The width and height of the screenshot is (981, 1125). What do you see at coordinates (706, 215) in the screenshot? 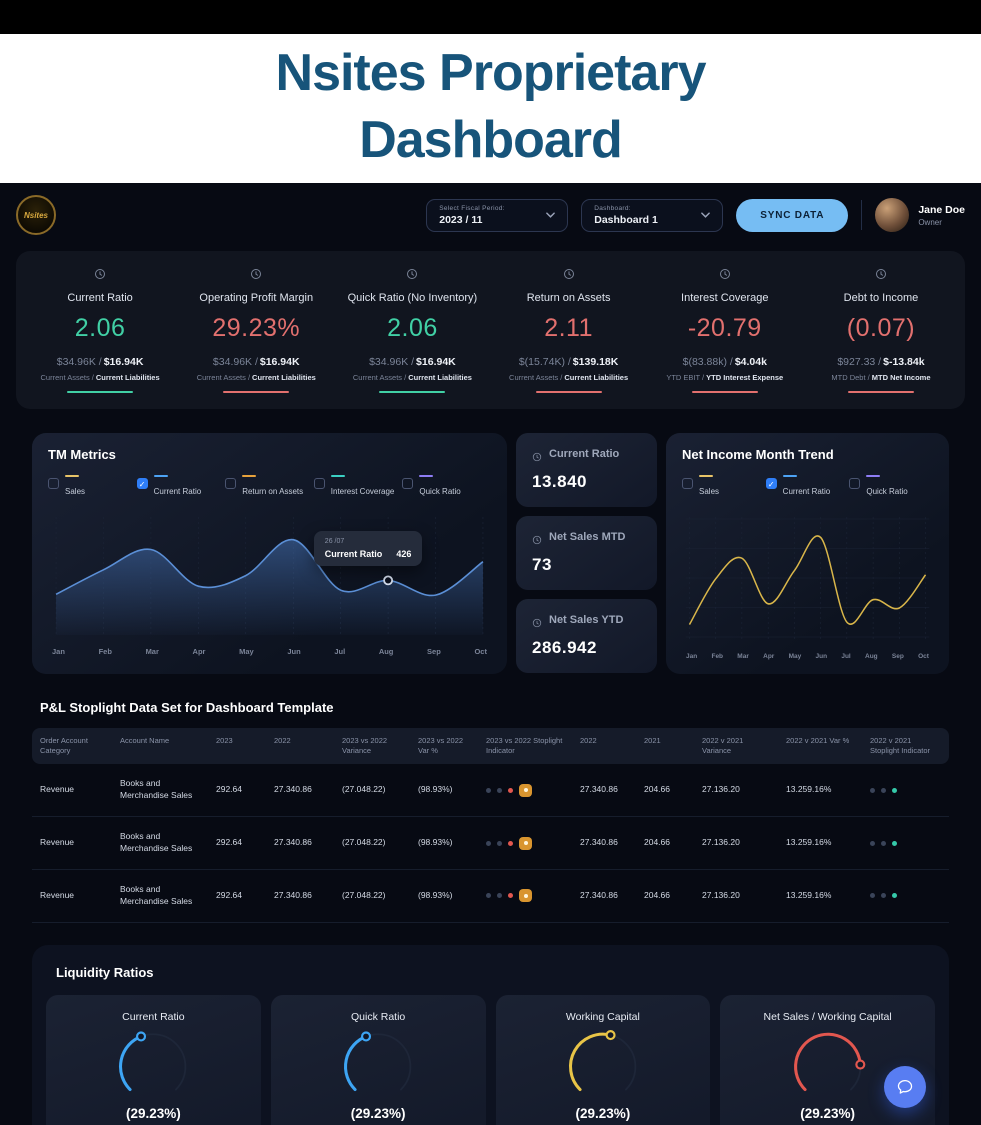
I see `chevron-down-icon` at bounding box center [706, 215].